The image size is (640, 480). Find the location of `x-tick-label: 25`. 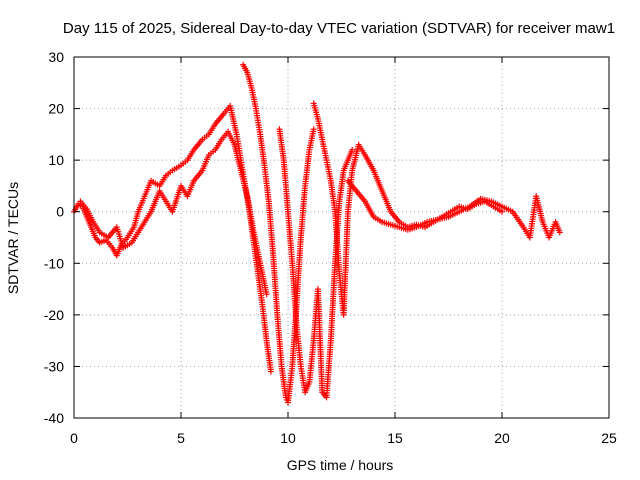

x-tick-label: 25 is located at coordinates (609, 438).